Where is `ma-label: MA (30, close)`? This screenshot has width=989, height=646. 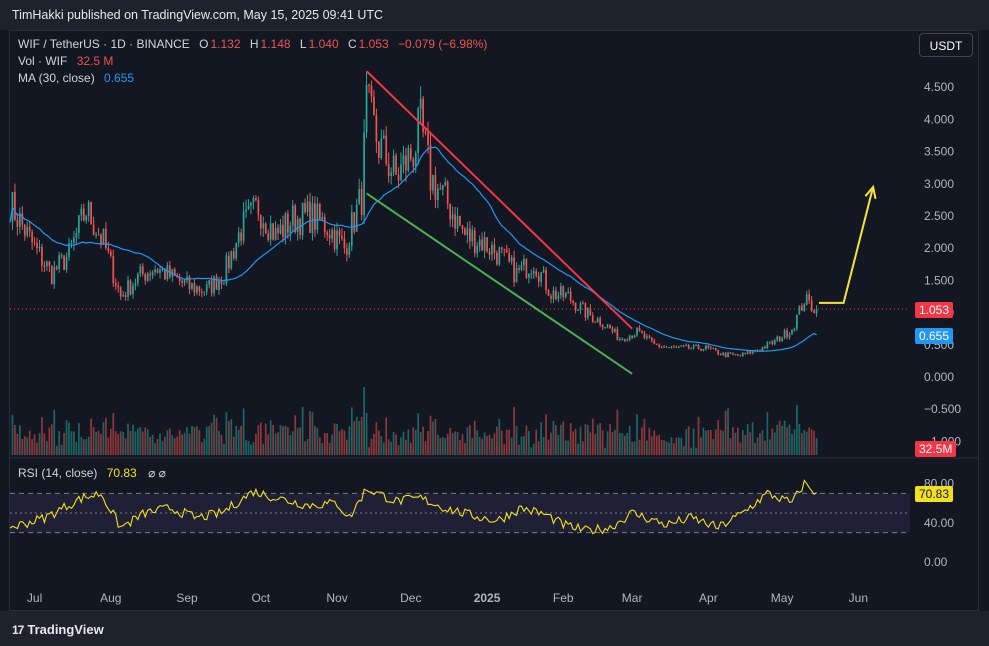
ma-label: MA (30, close) is located at coordinates (56, 78).